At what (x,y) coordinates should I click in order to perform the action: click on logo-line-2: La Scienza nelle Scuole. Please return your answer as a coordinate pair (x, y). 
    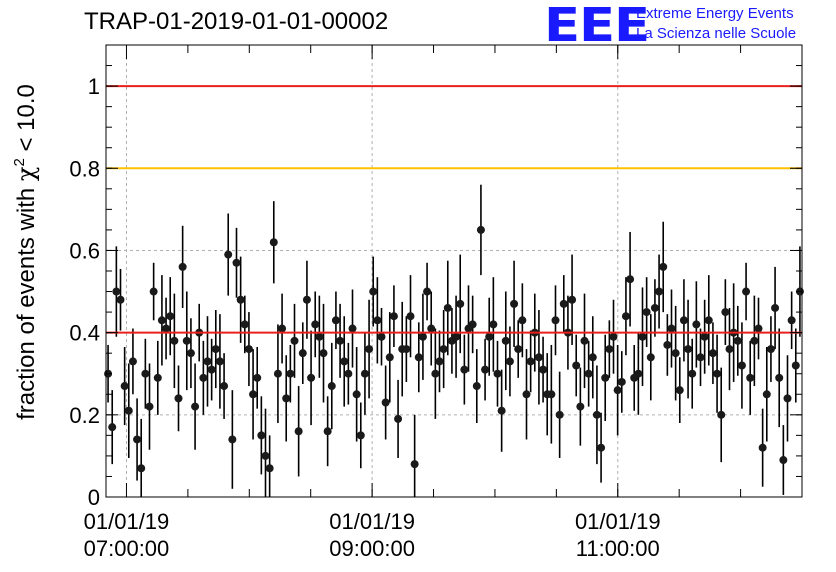
    Looking at the image, I should click on (716, 33).